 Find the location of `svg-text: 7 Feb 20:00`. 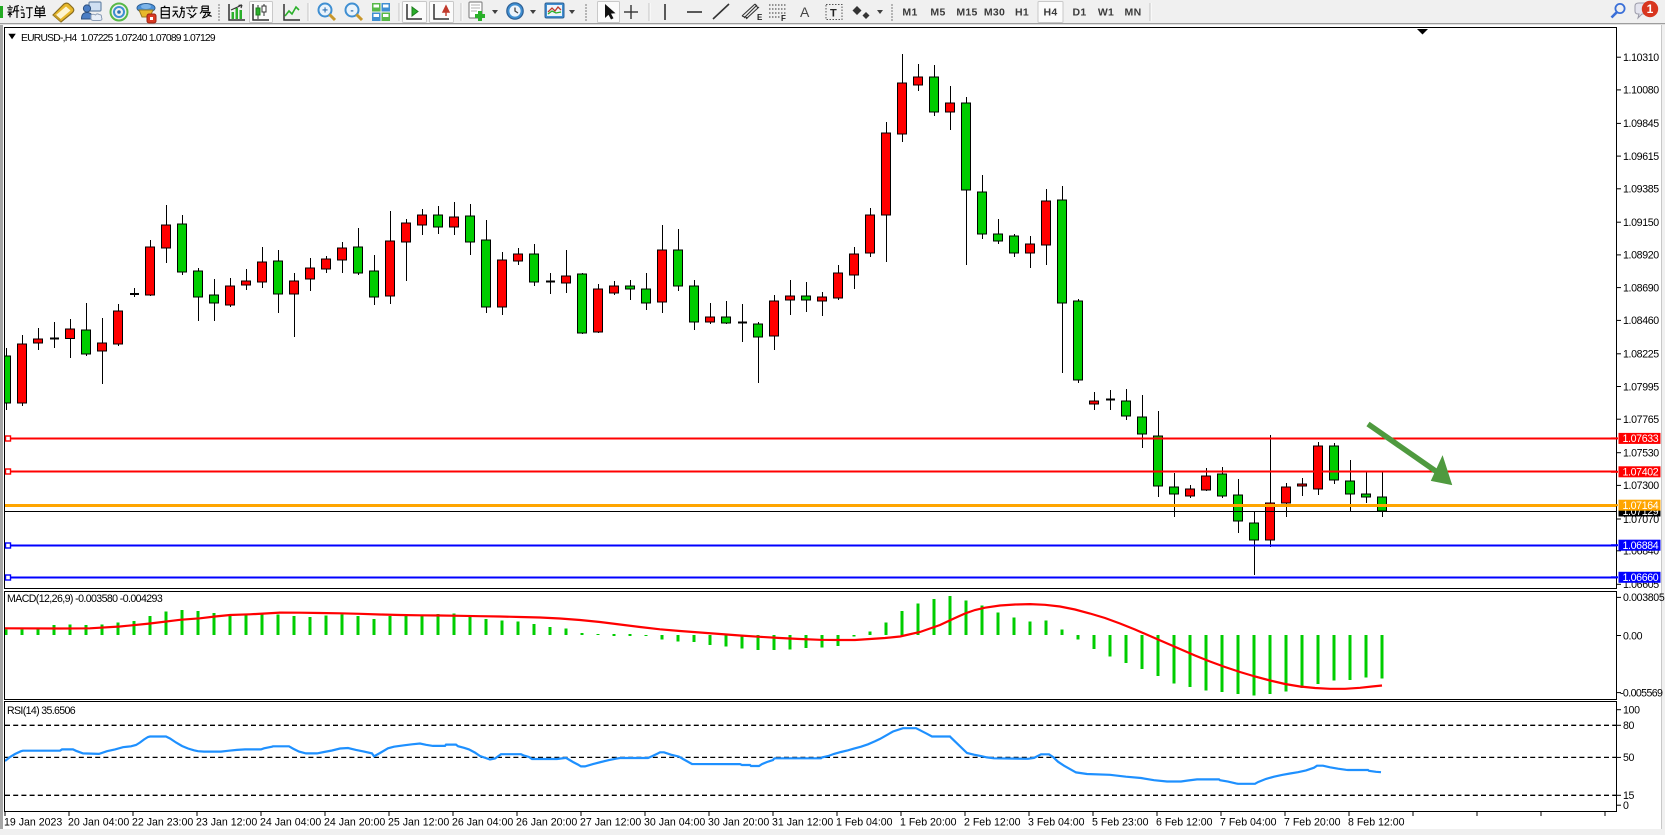

svg-text: 7 Feb 20:00 is located at coordinates (1312, 823).